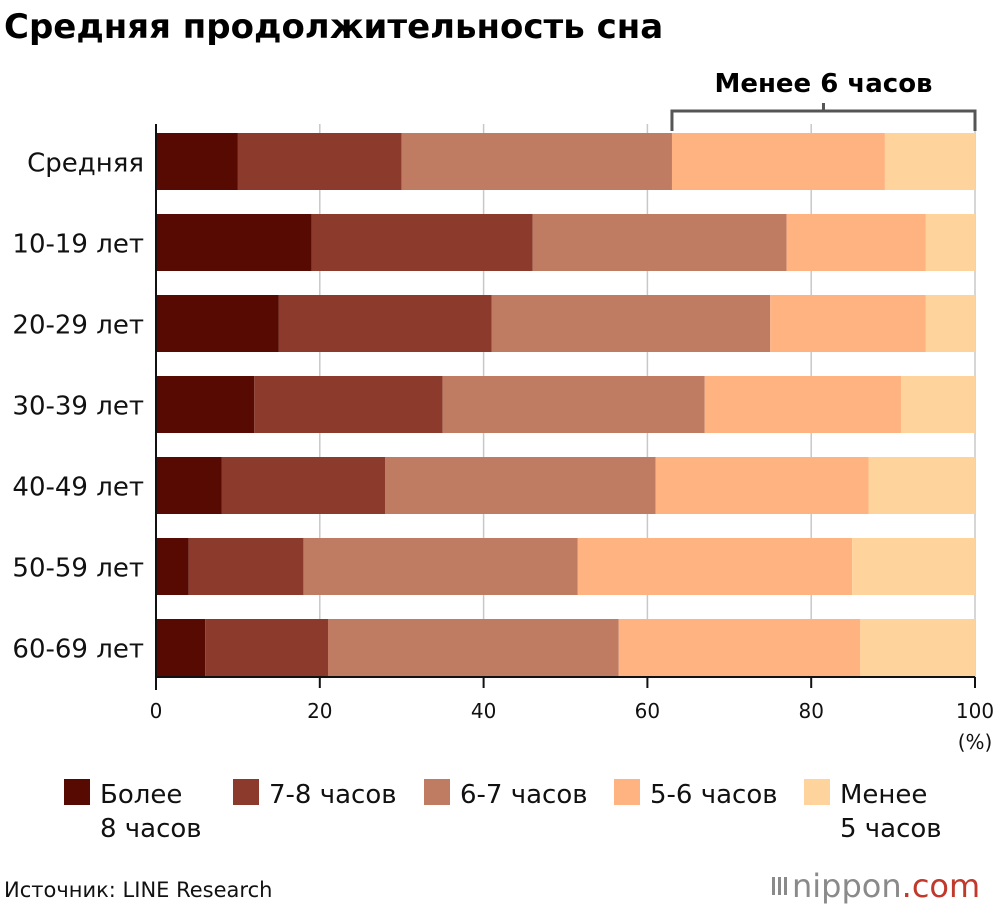  Describe the element at coordinates (78, 569) in the screenshot. I see `category-label: 50-59 лет` at that location.